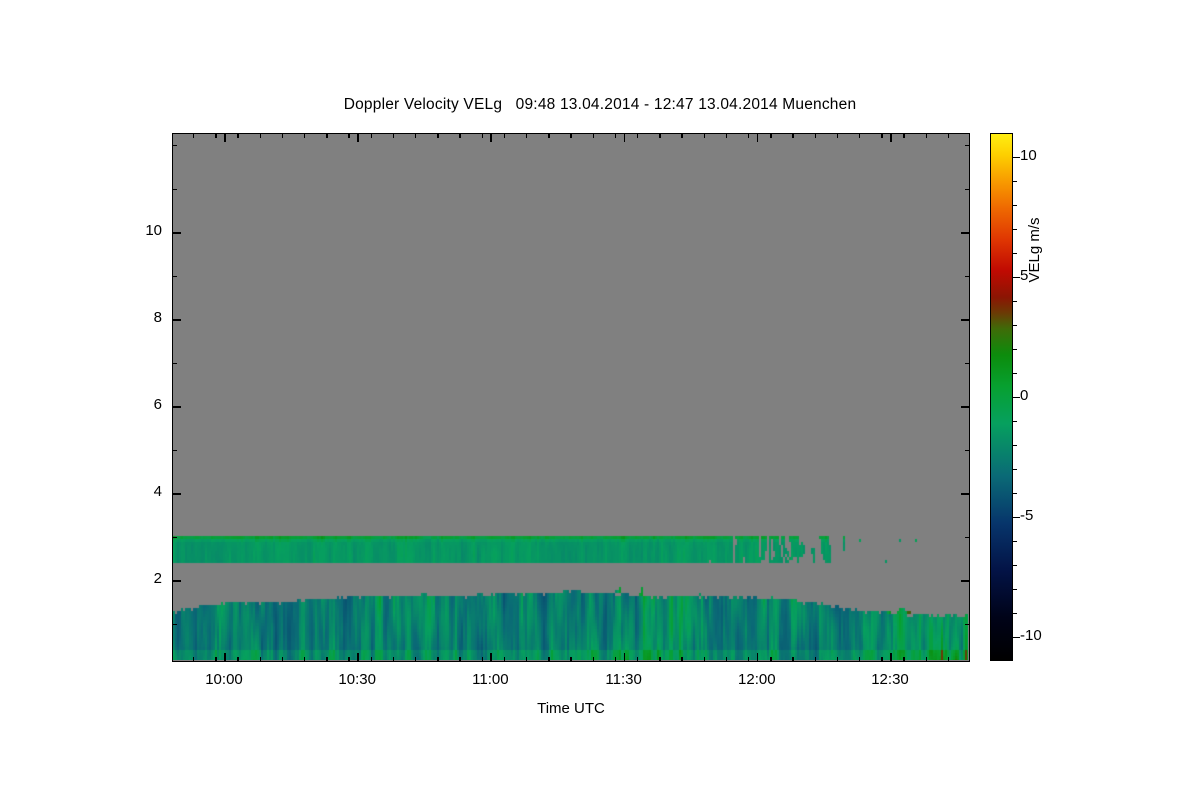 Image resolution: width=1200 pixels, height=800 pixels. What do you see at coordinates (623, 679) in the screenshot?
I see `x-tick-label: 11:30` at bounding box center [623, 679].